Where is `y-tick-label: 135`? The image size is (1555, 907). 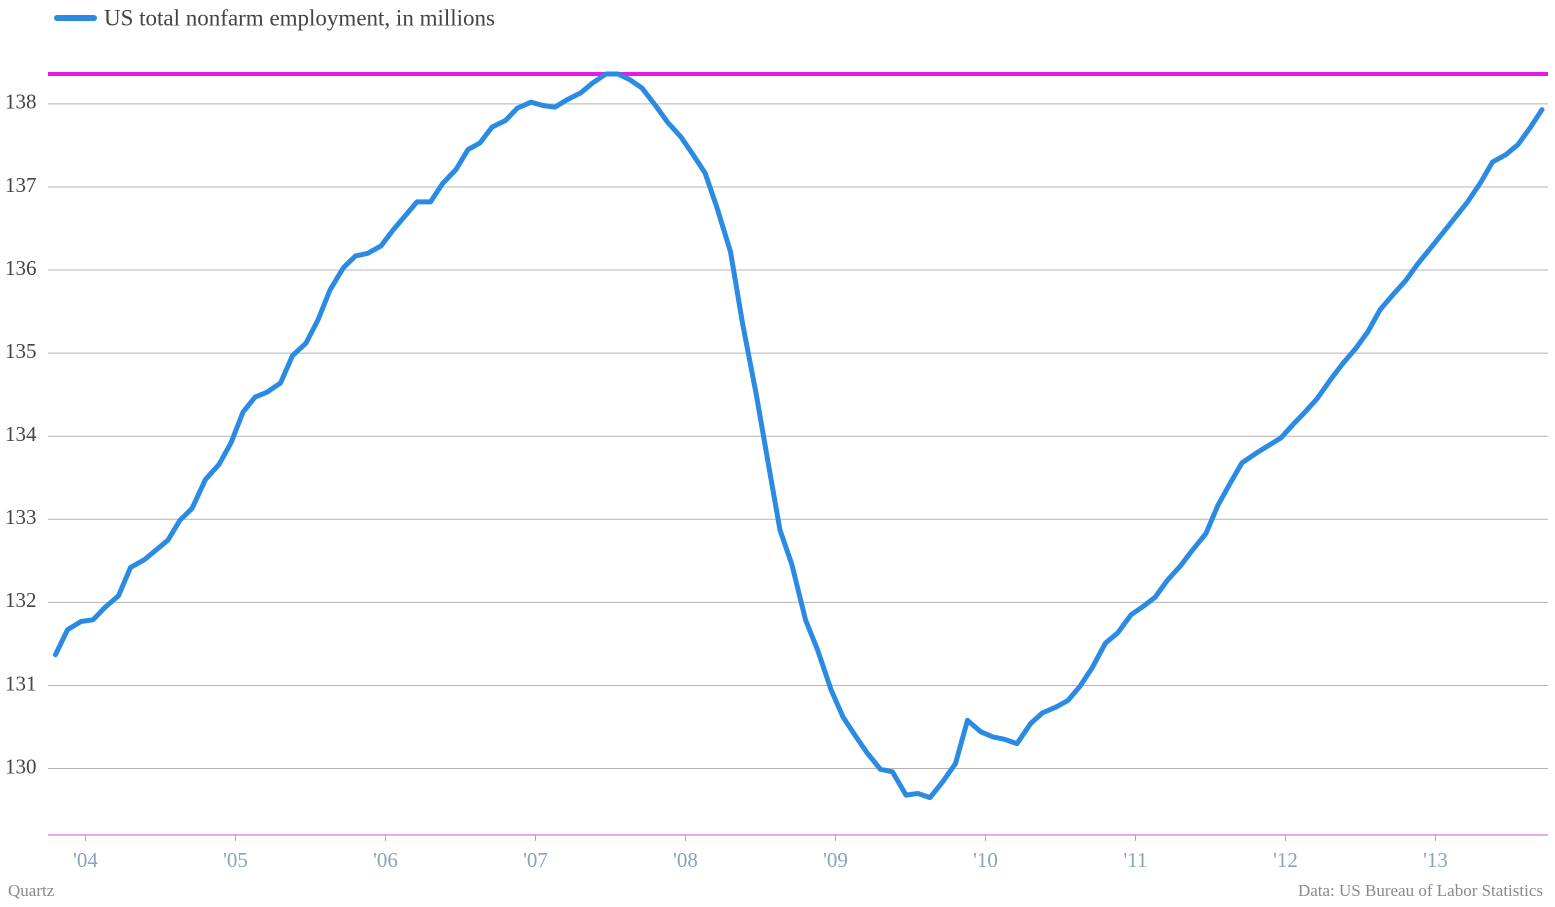
y-tick-label: 135 is located at coordinates (21, 351).